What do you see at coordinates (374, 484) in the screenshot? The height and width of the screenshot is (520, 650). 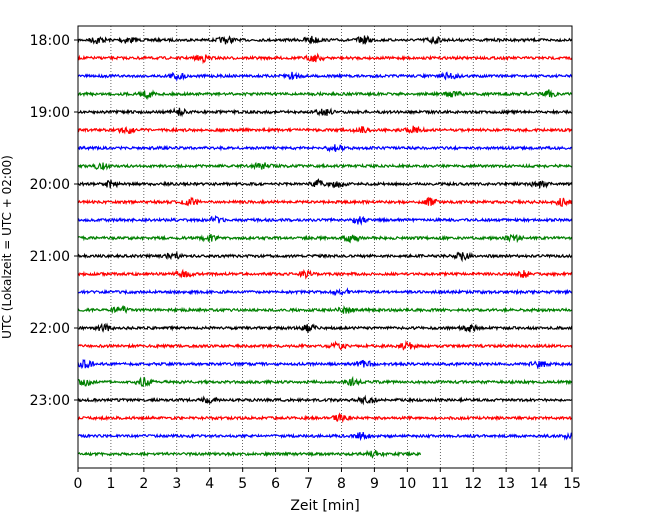 I see `x-tick-label: 9` at bounding box center [374, 484].